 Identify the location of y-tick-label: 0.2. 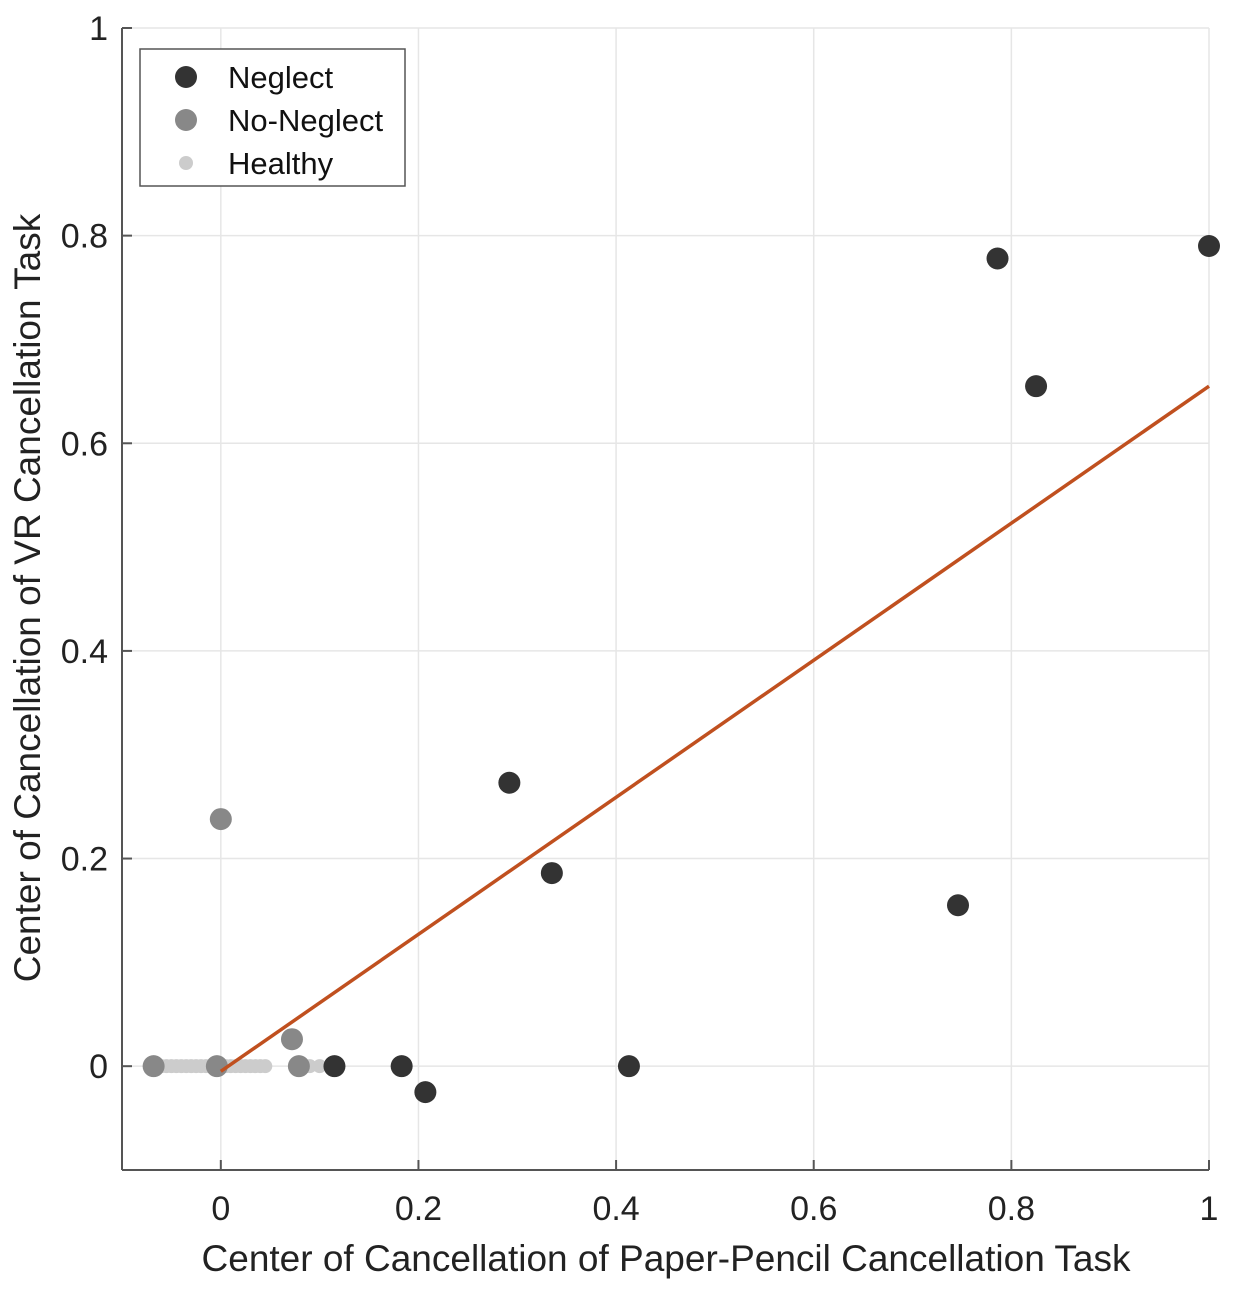
(84, 860).